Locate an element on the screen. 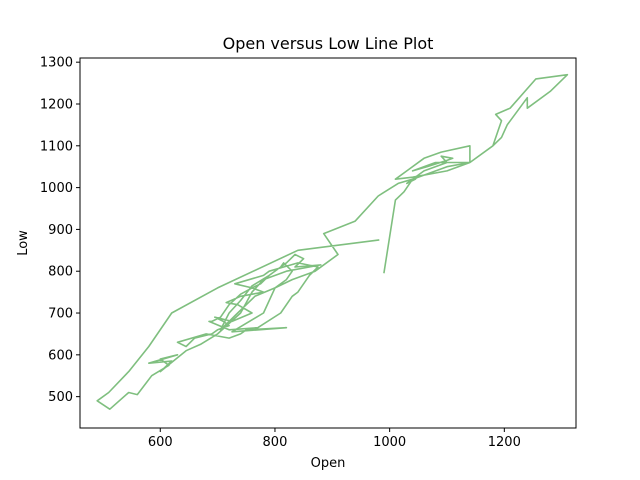 The height and width of the screenshot is (480, 640). y-axis-label: Low is located at coordinates (23, 243).